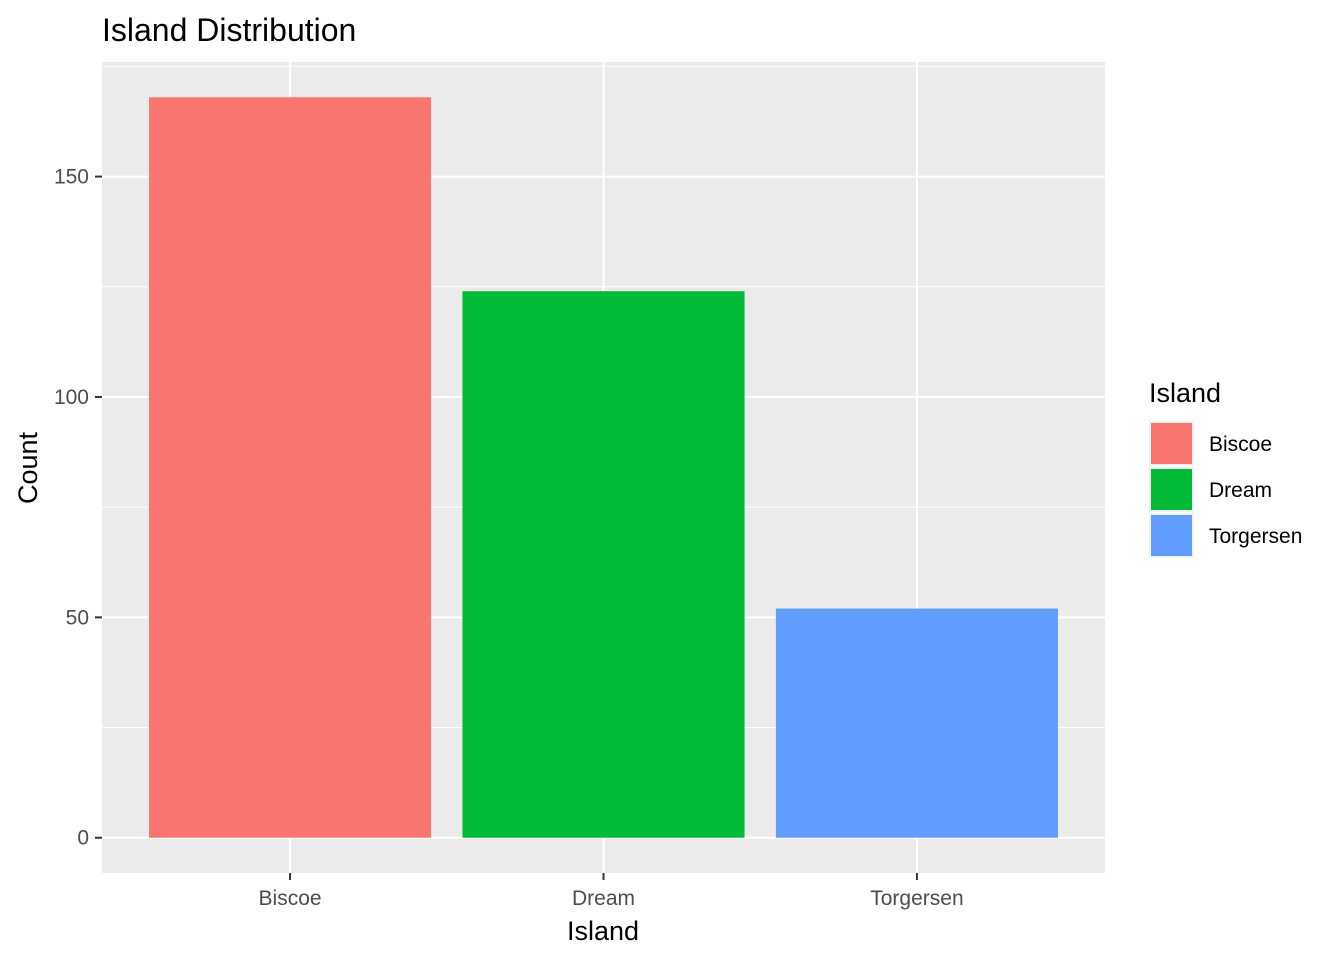  What do you see at coordinates (1185, 393) in the screenshot?
I see `legend-title: Island` at bounding box center [1185, 393].